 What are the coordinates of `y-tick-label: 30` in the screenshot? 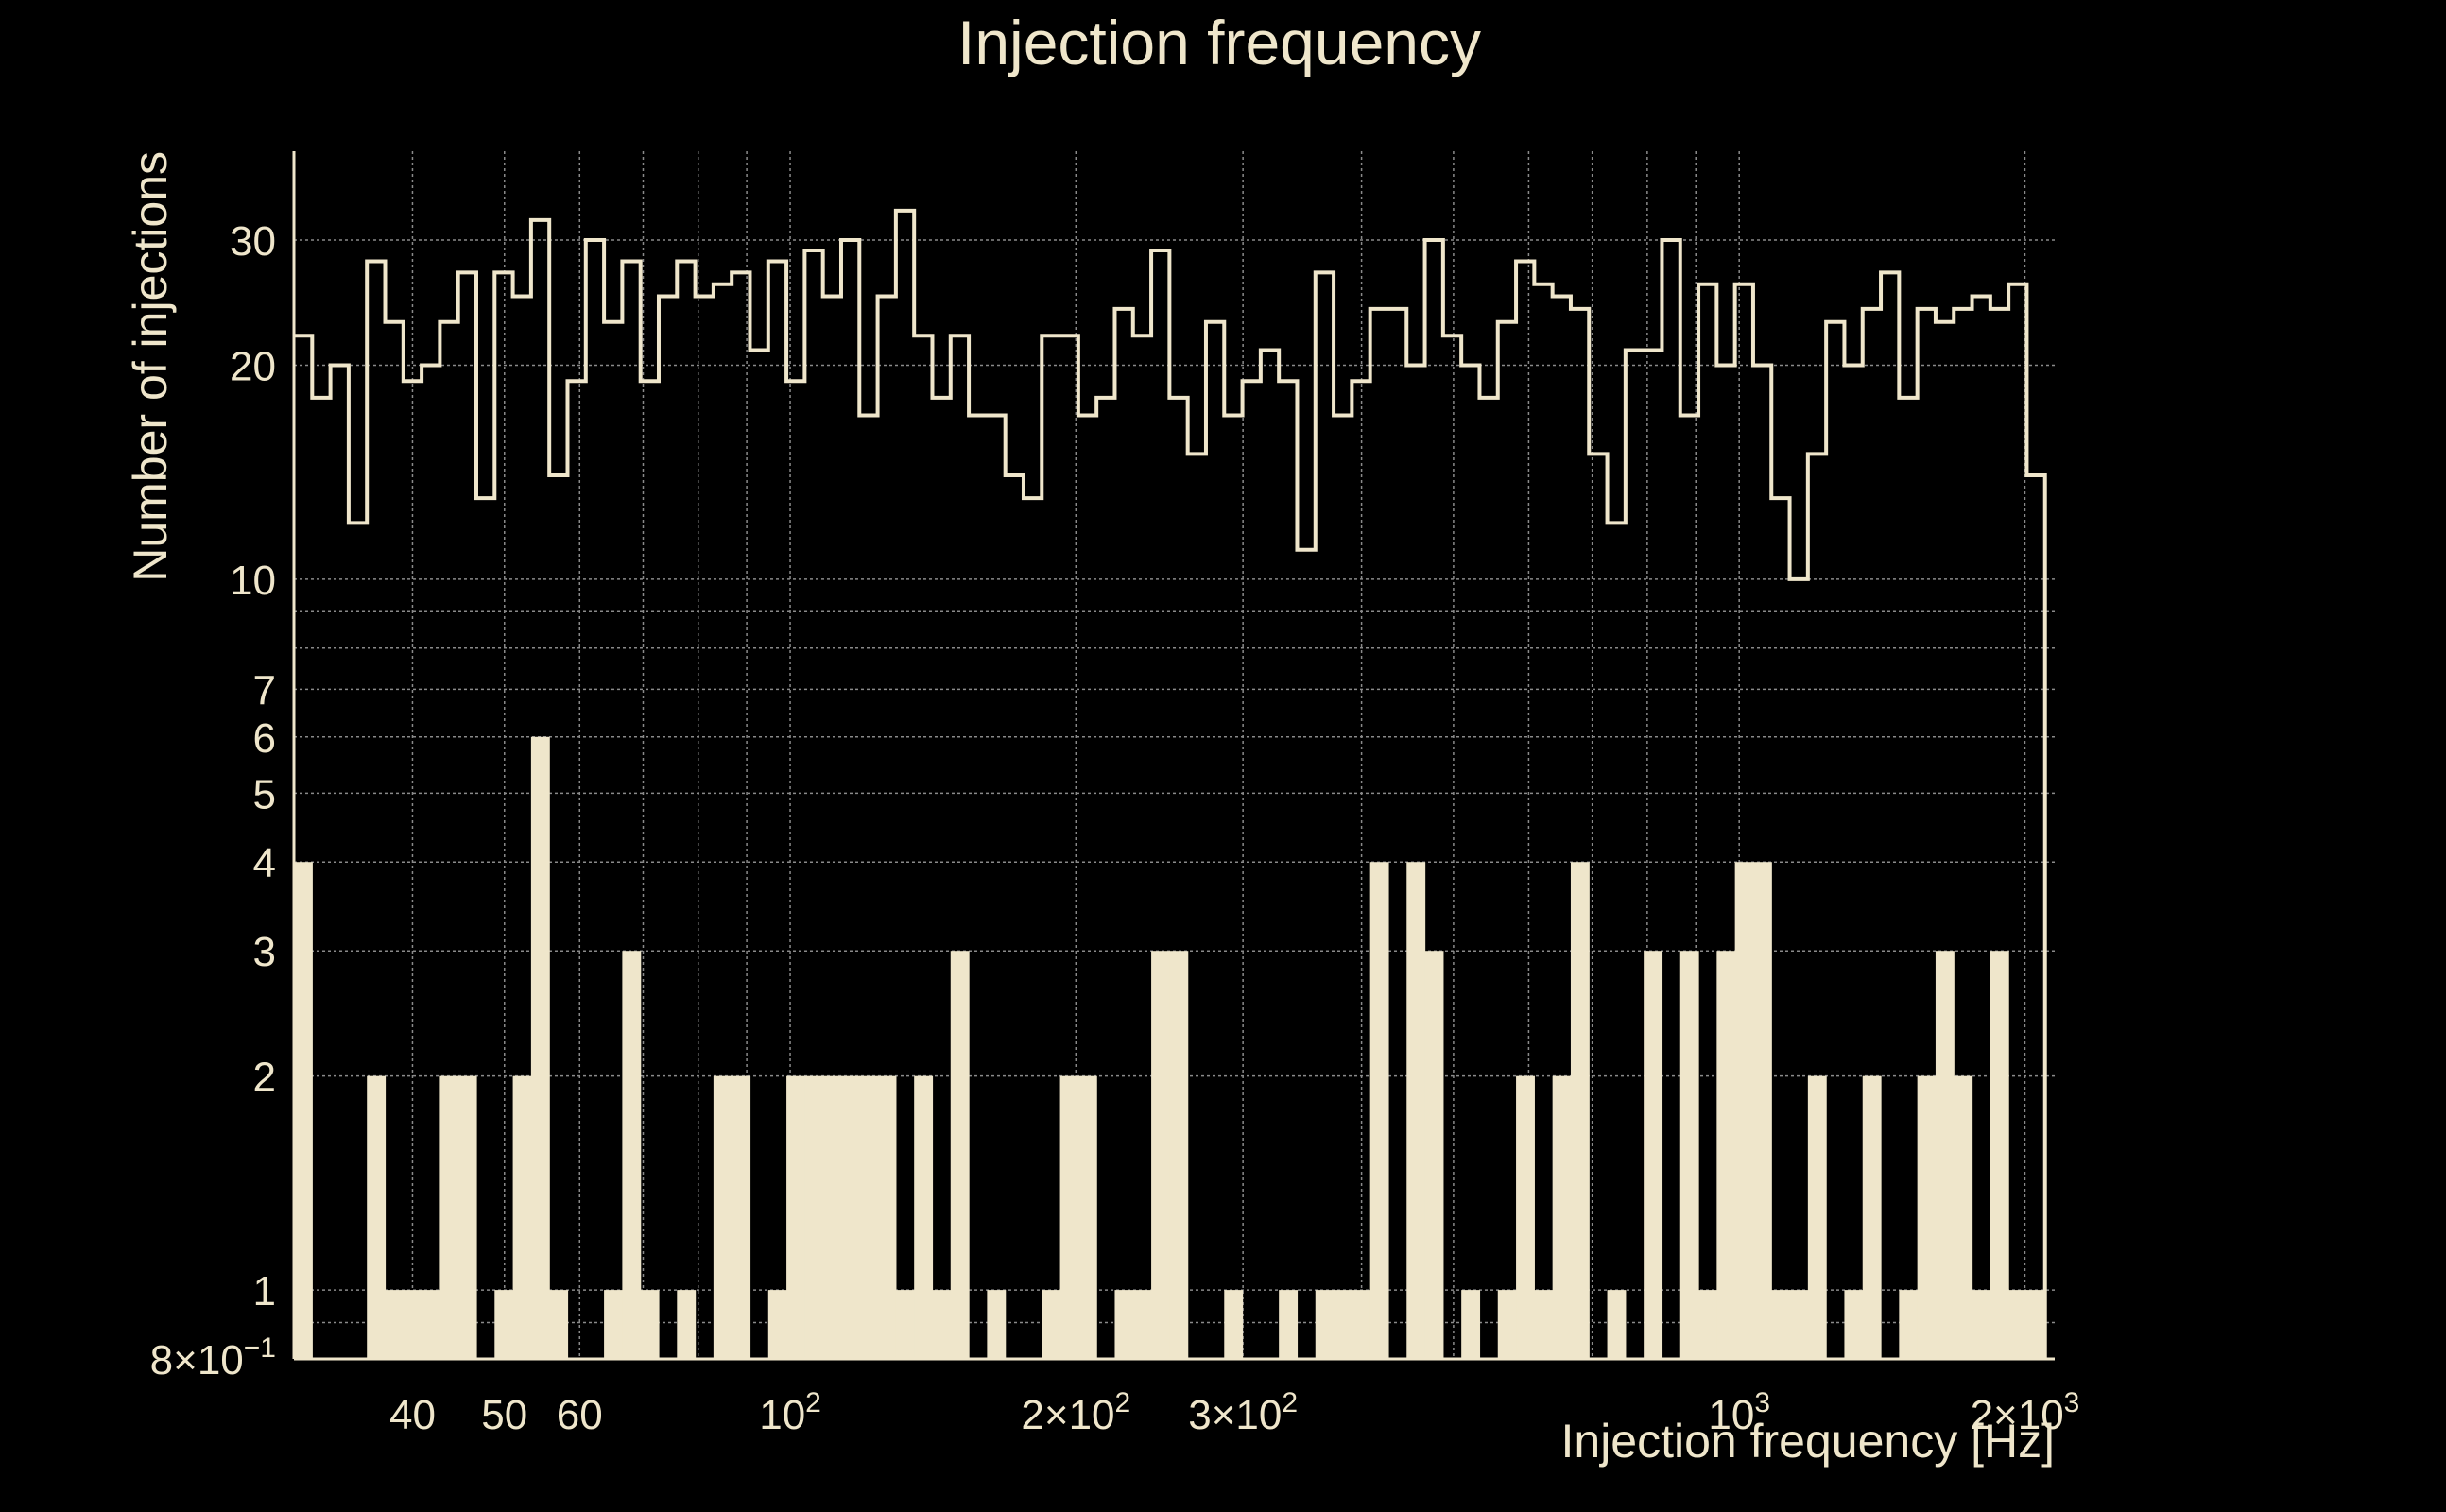 It's located at (253, 241).